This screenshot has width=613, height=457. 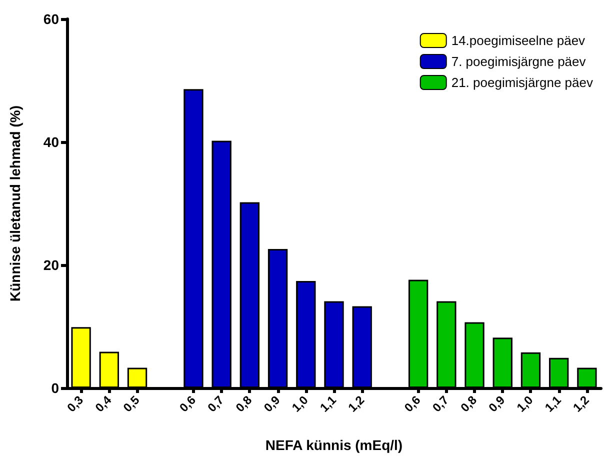 What do you see at coordinates (15, 203) in the screenshot?
I see `y-axis-title: Künnise ületanud lehmad (%)` at bounding box center [15, 203].